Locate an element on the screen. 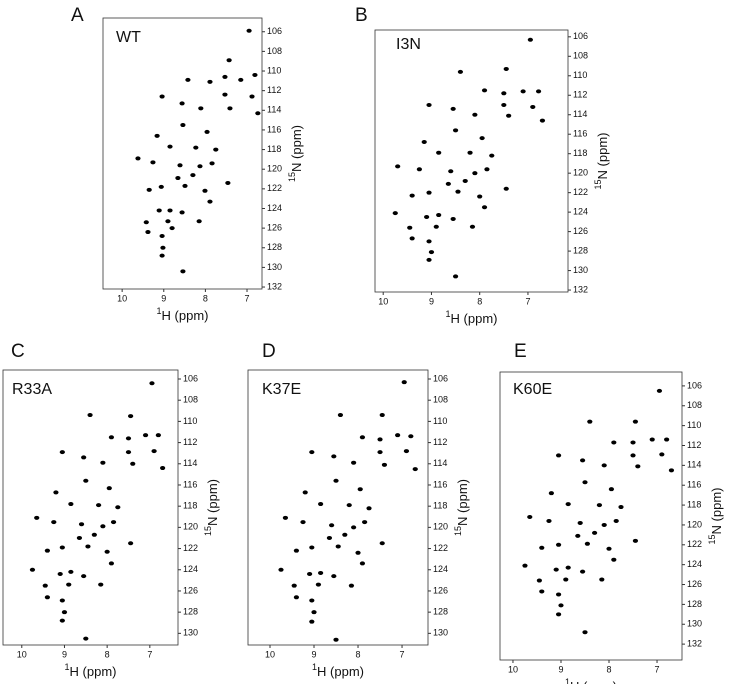  y-tick-label: 110 is located at coordinates (190, 421).